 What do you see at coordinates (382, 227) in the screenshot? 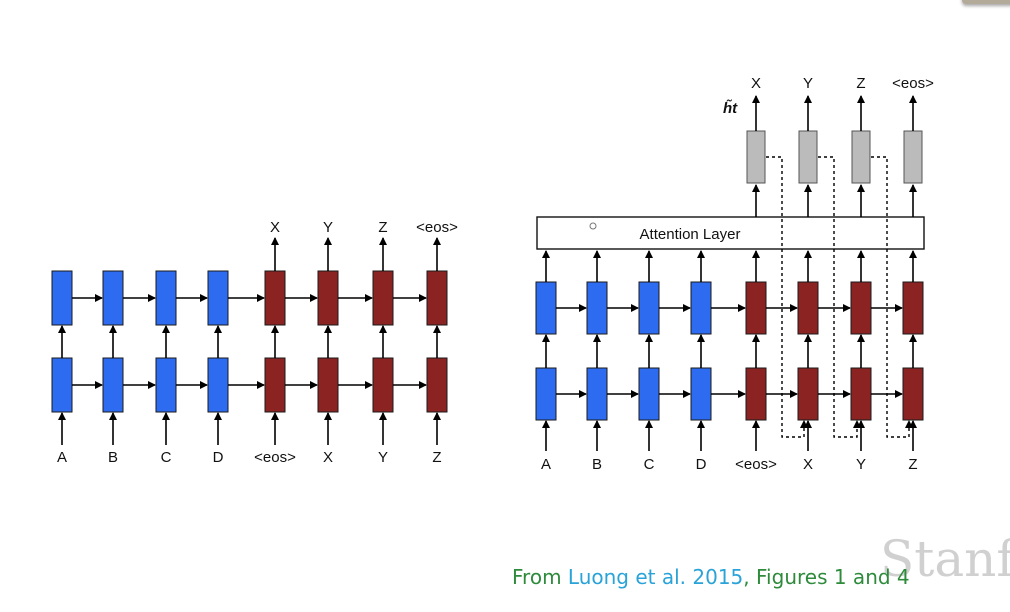
I see `left-output-label: Z` at bounding box center [382, 227].